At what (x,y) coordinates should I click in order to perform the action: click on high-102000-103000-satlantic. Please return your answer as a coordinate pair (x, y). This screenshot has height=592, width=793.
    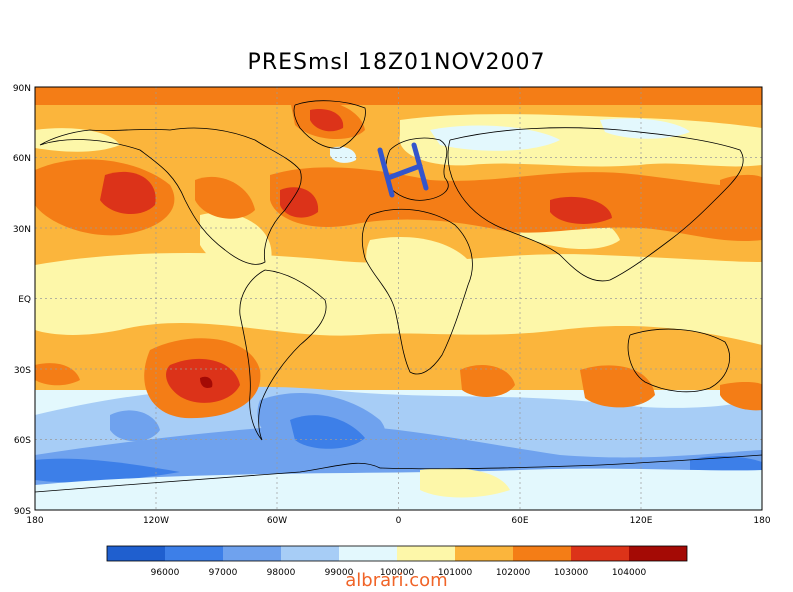
    Looking at the image, I should click on (487, 381).